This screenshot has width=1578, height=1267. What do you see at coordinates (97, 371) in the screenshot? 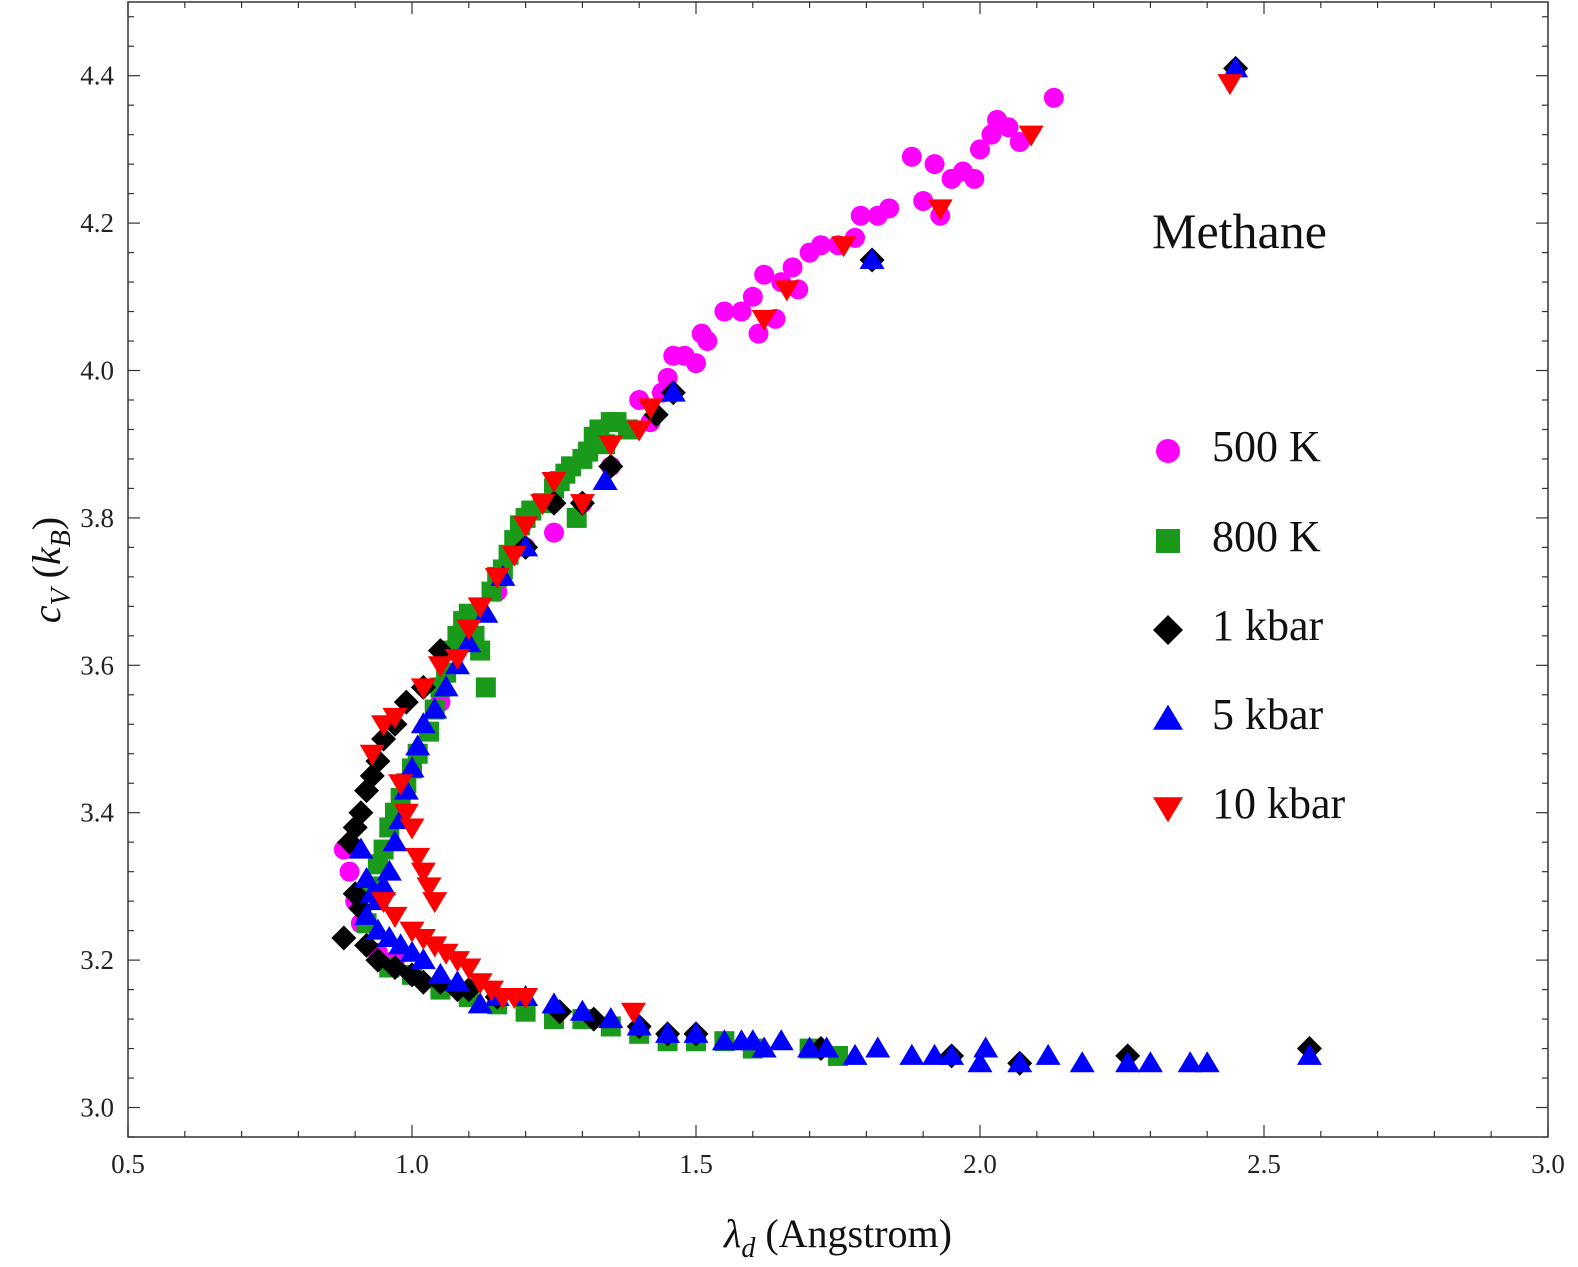
I see `y-tick-label: 4.0` at bounding box center [97, 371].